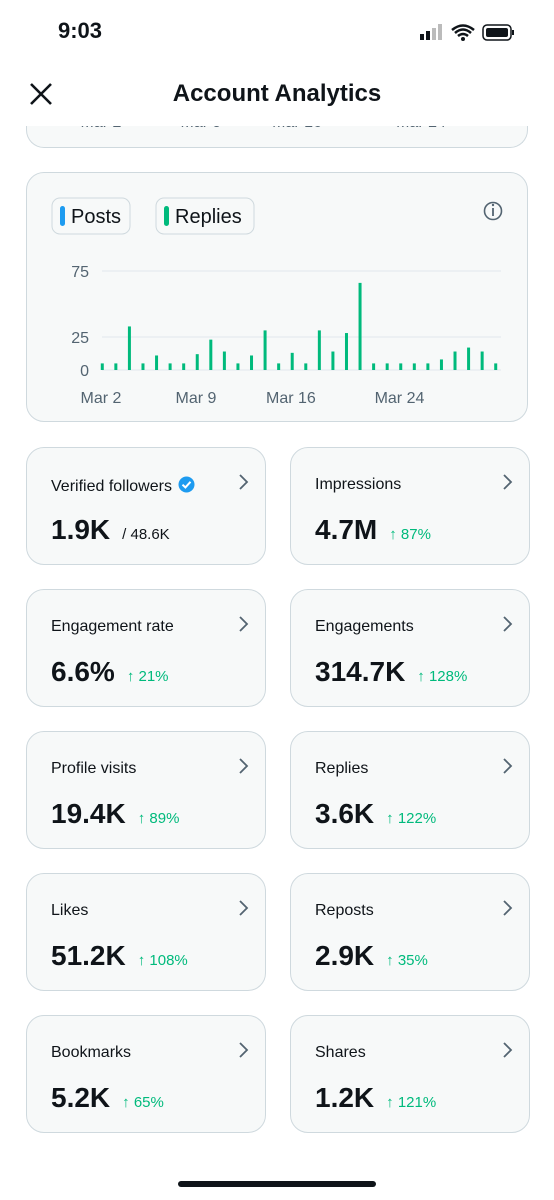 Image resolution: width=554 pixels, height=1200 pixels. Describe the element at coordinates (410, 648) in the screenshot. I see `stat-card: Engagements 314.7K ↑ 128%` at that location.